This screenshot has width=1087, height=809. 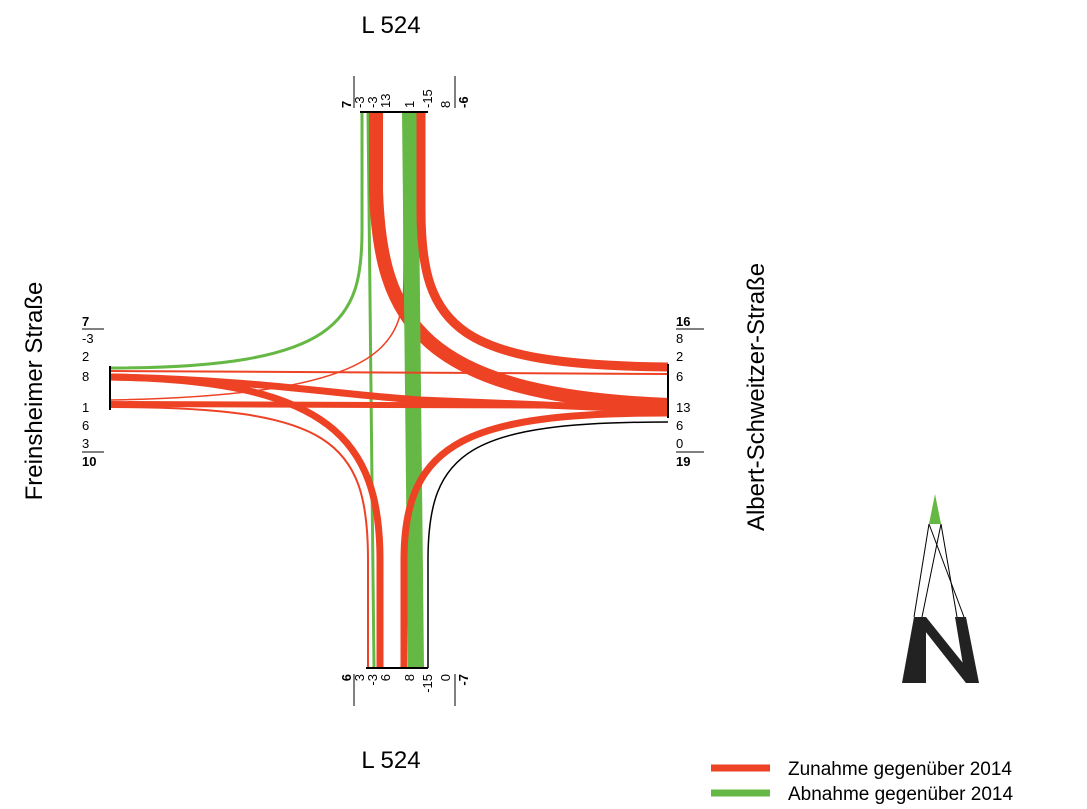 What do you see at coordinates (900, 794) in the screenshot?
I see `legend-decrease-label: Abnahme gegenüber 2014` at bounding box center [900, 794].